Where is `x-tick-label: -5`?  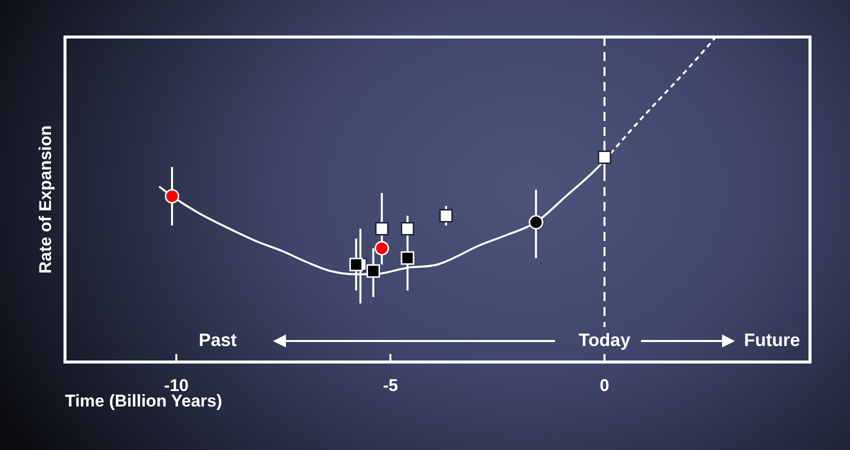
x-tick-label: -5 is located at coordinates (390, 385).